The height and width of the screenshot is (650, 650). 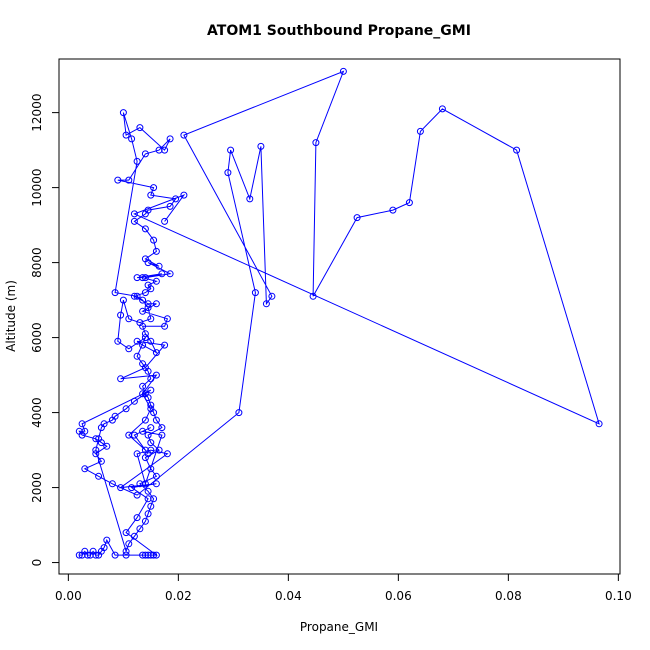 I want to click on y-axis: 0 2000 4000 6000 8000 10000 12000, so click(x=45, y=330).